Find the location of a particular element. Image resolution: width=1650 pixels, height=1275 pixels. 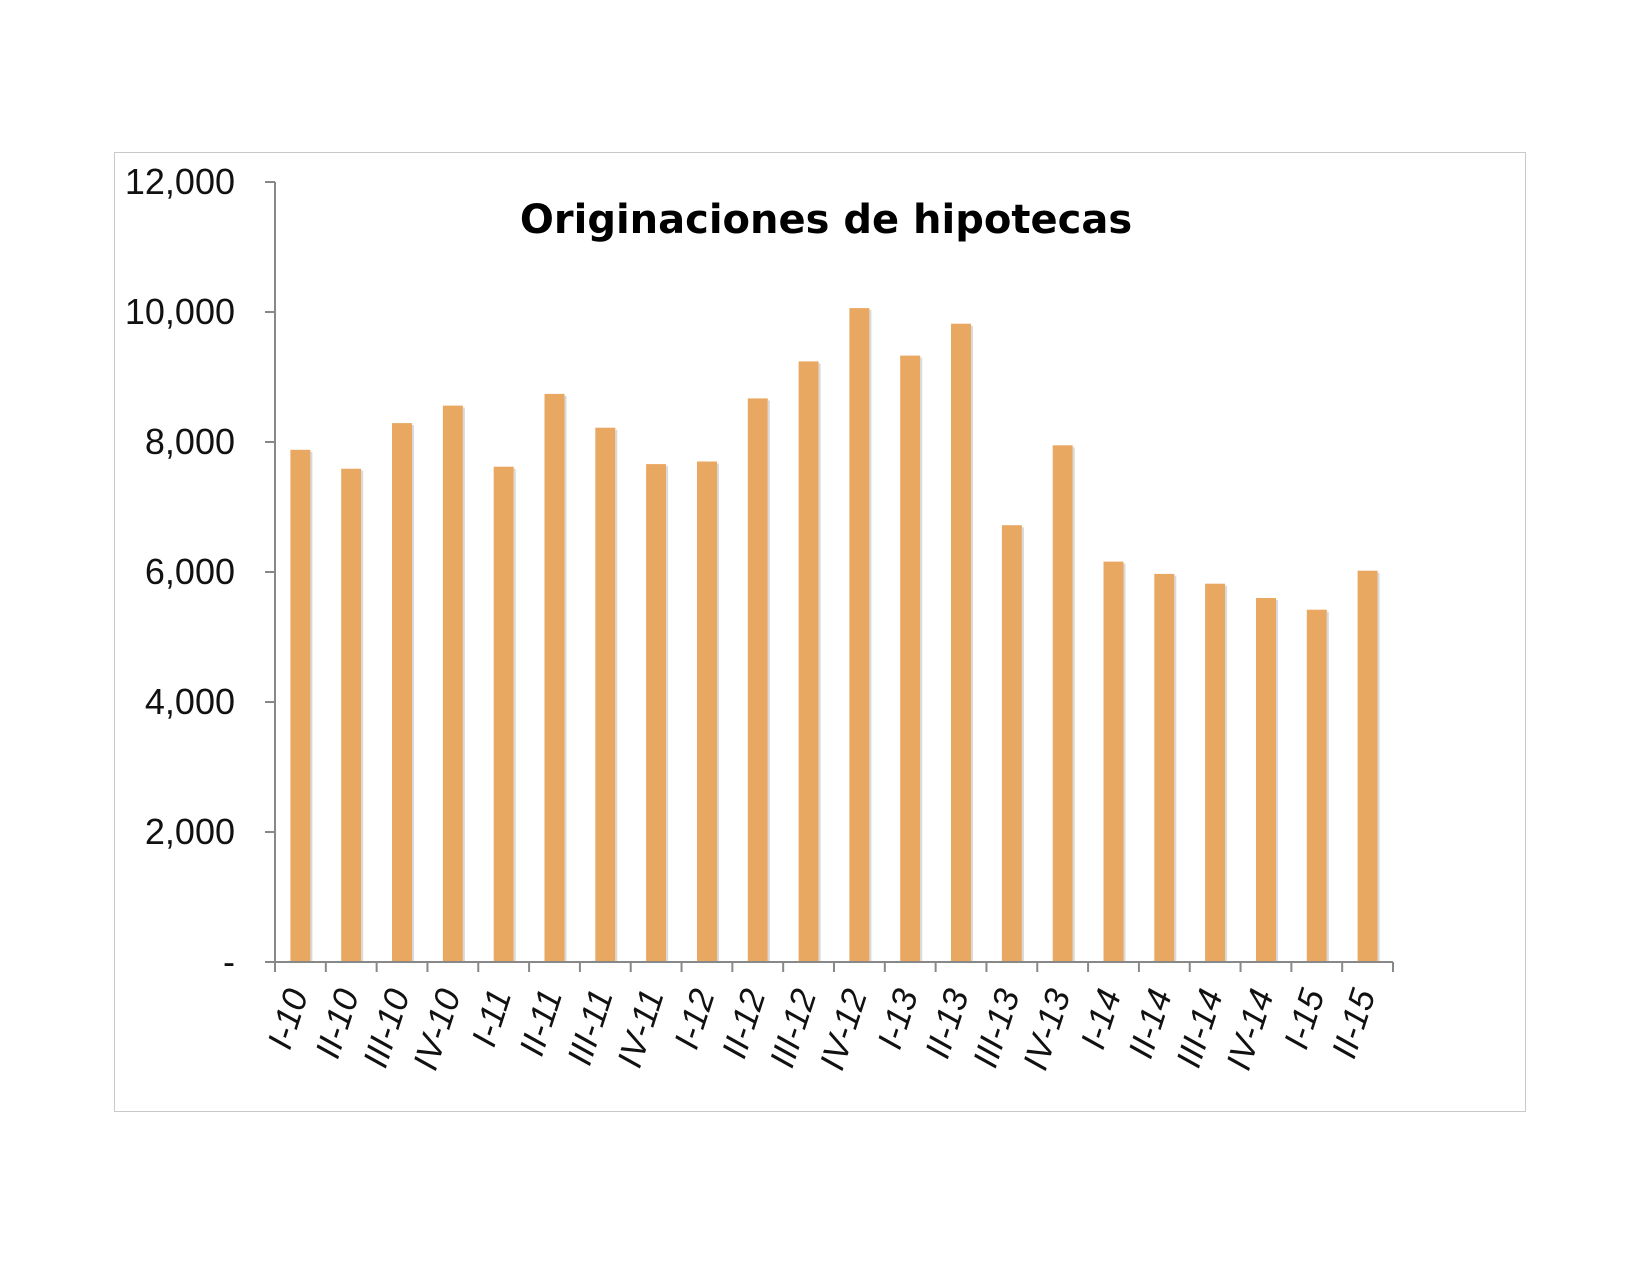

x-tick-label: I-14 is located at coordinates (1101, 1018).